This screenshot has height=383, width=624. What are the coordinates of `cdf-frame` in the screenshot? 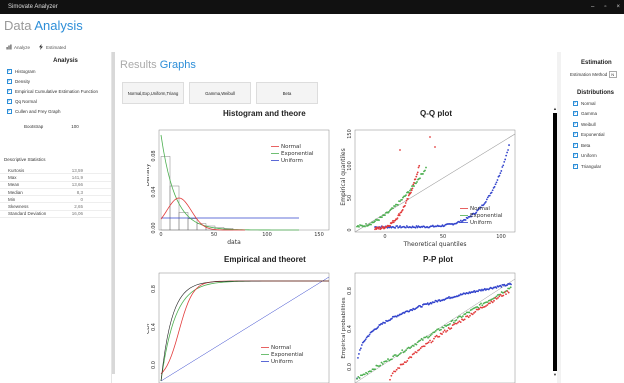 It's located at (244, 327).